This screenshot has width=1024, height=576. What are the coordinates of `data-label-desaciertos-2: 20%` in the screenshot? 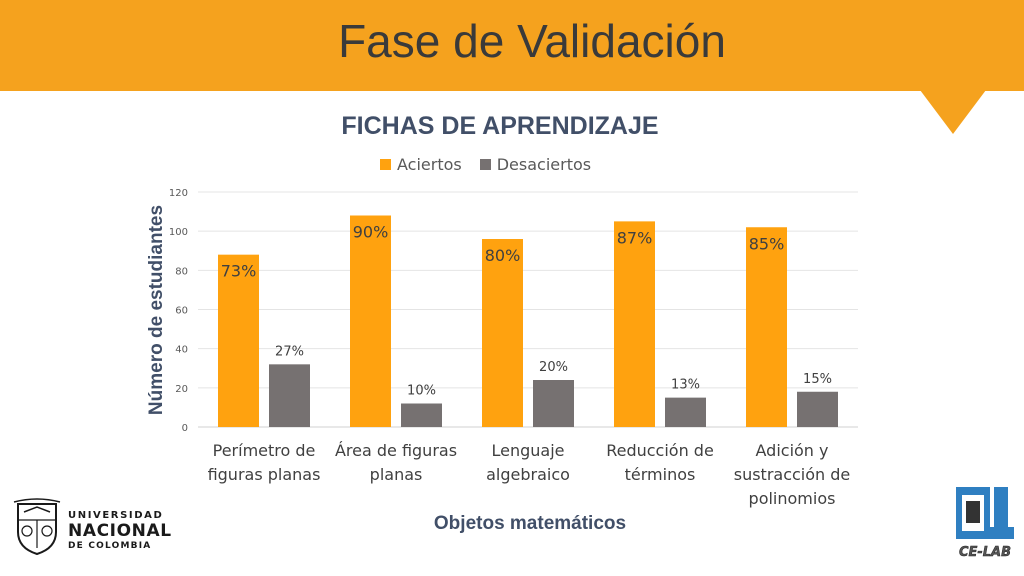 It's located at (553, 367).